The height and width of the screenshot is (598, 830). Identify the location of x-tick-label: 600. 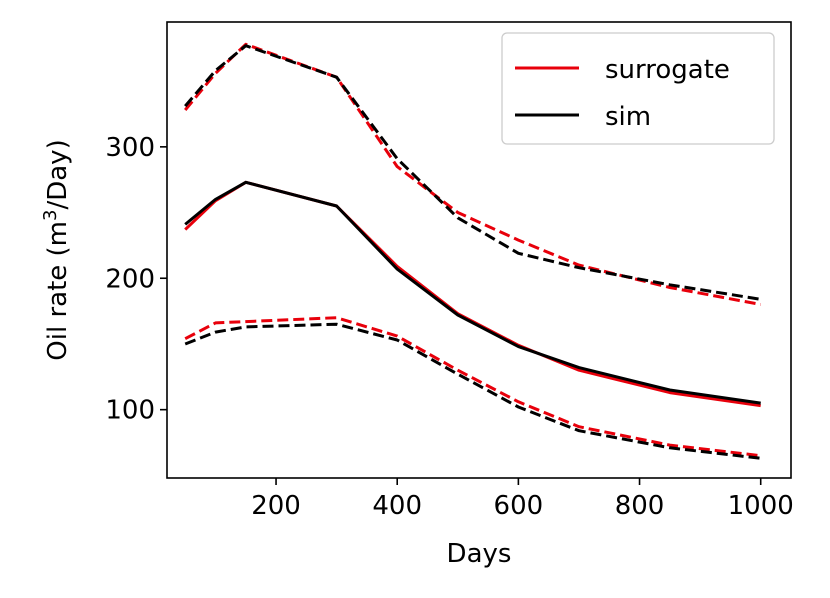
(519, 506).